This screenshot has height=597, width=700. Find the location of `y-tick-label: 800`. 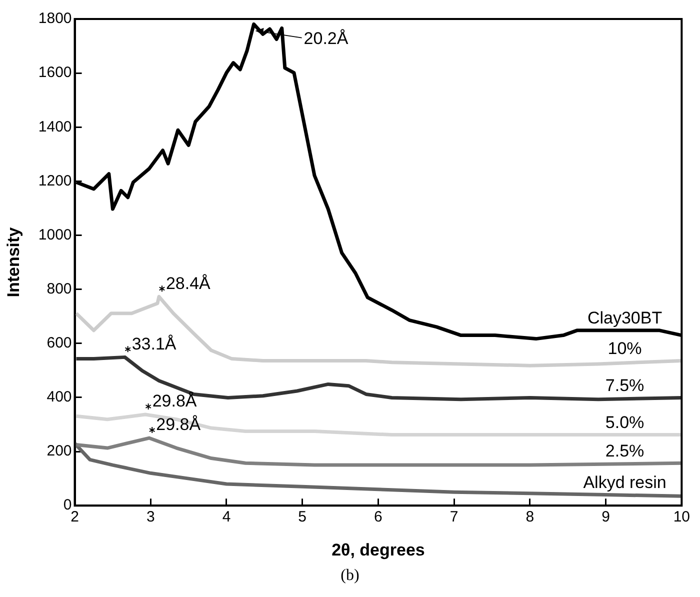

y-tick-label: 800 is located at coordinates (59, 289).